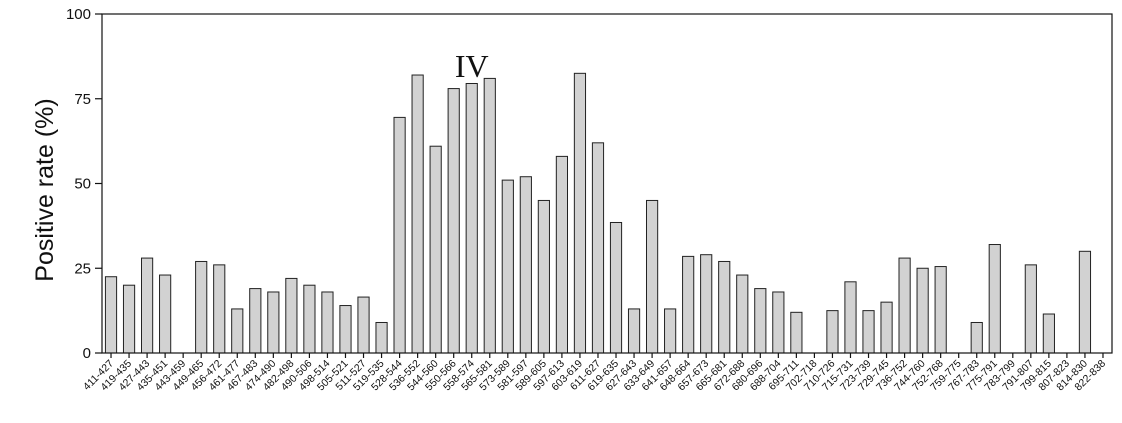 The height and width of the screenshot is (423, 1122). What do you see at coordinates (45, 189) in the screenshot?
I see `y-axis-label: Positive rate (%)` at bounding box center [45, 189].